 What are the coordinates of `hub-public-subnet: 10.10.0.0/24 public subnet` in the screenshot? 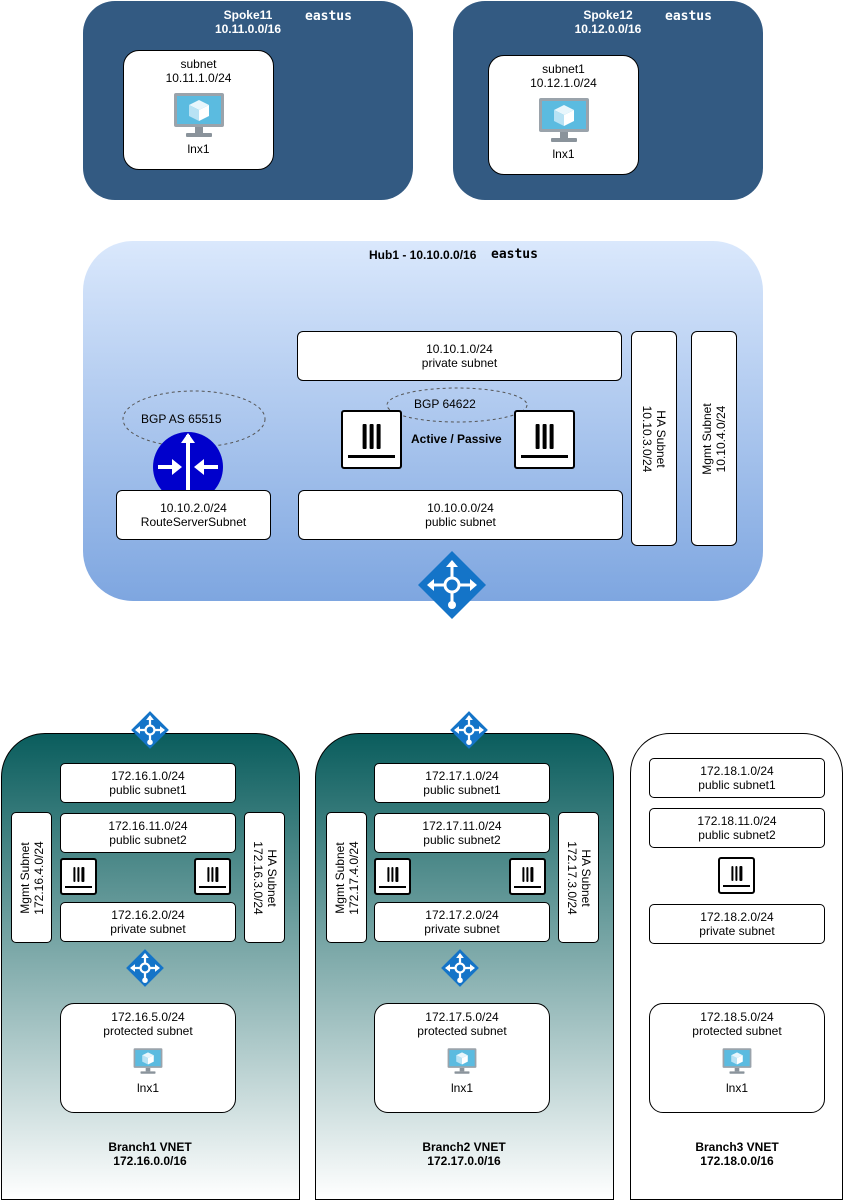 It's located at (460, 515).